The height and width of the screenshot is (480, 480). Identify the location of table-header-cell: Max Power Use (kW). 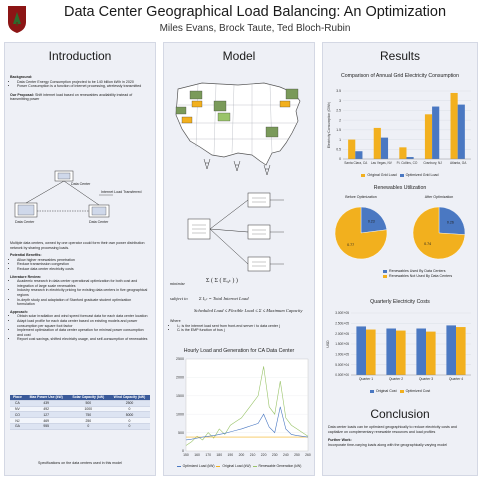
(46, 398).